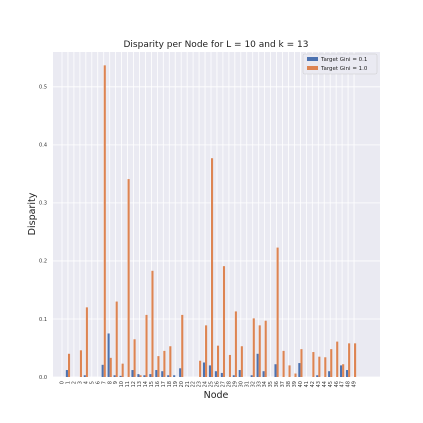  I want to click on x-tick-label: 45, so click(331, 384).